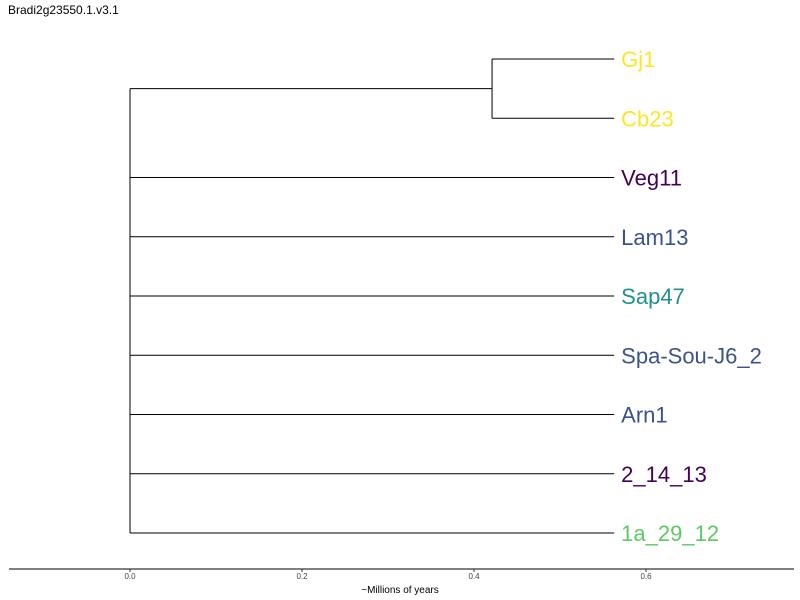  I want to click on tip-label: Lam13, so click(654, 237).